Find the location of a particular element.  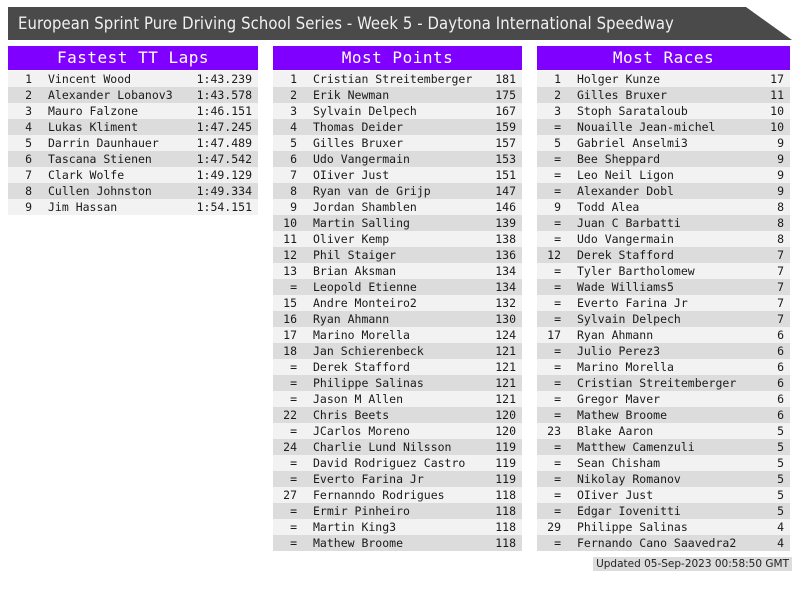

row-value: 1:54.151 is located at coordinates (224, 207).